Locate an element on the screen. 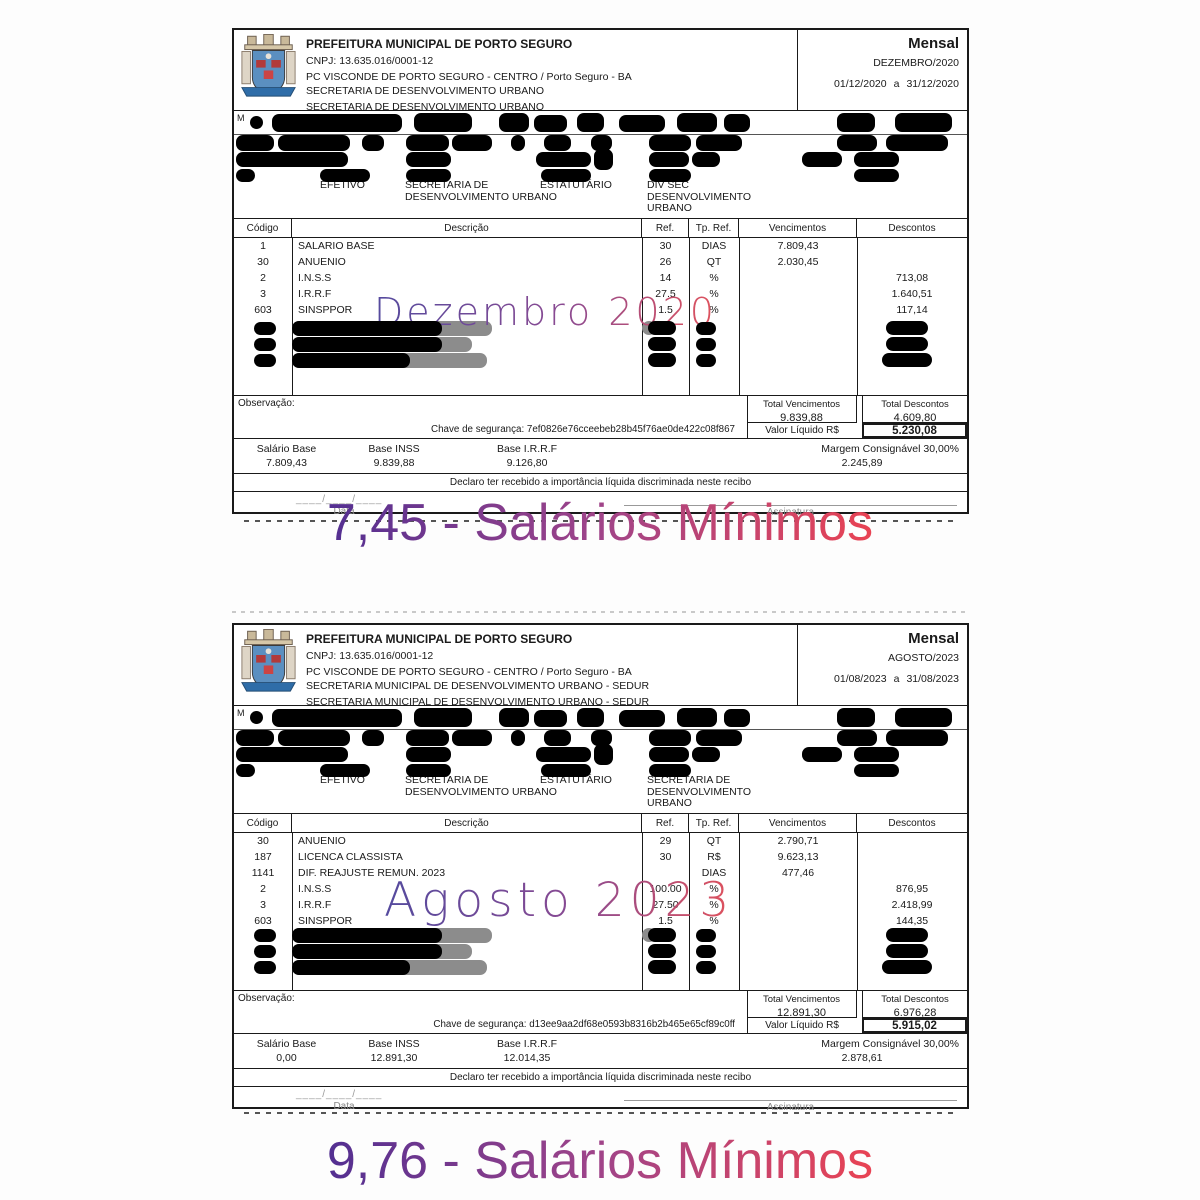 The height and width of the screenshot is (1200, 1200). row-tpref: QT is located at coordinates (714, 841).